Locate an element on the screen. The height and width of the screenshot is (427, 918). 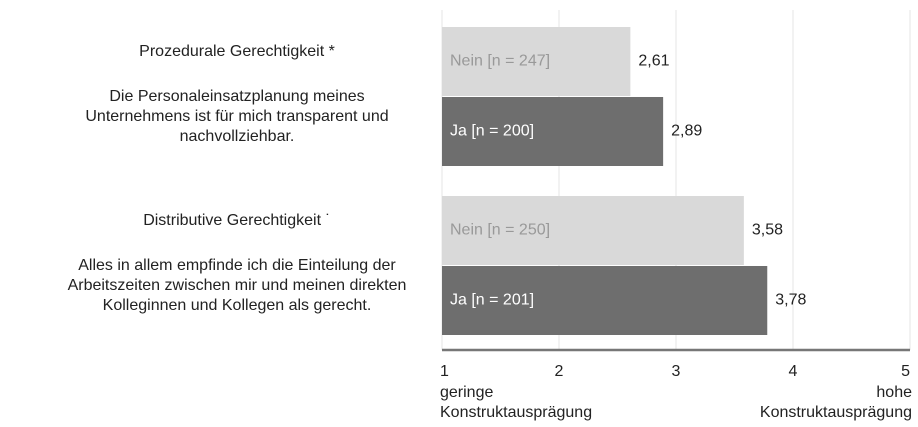
x-axis-label: geringe is located at coordinates (466, 392).